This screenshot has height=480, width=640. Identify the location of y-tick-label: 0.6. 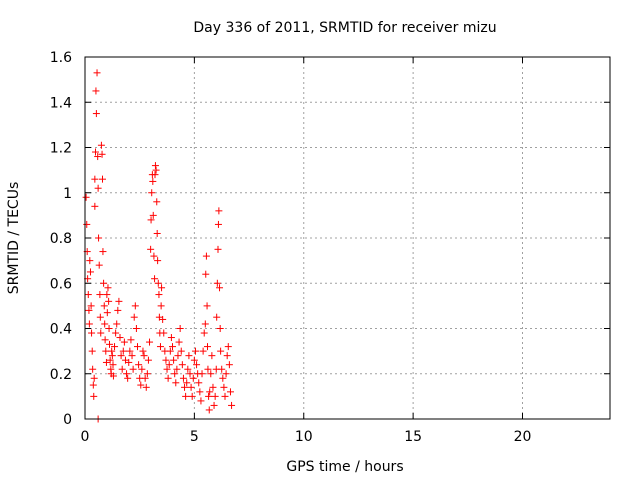
(61, 284).